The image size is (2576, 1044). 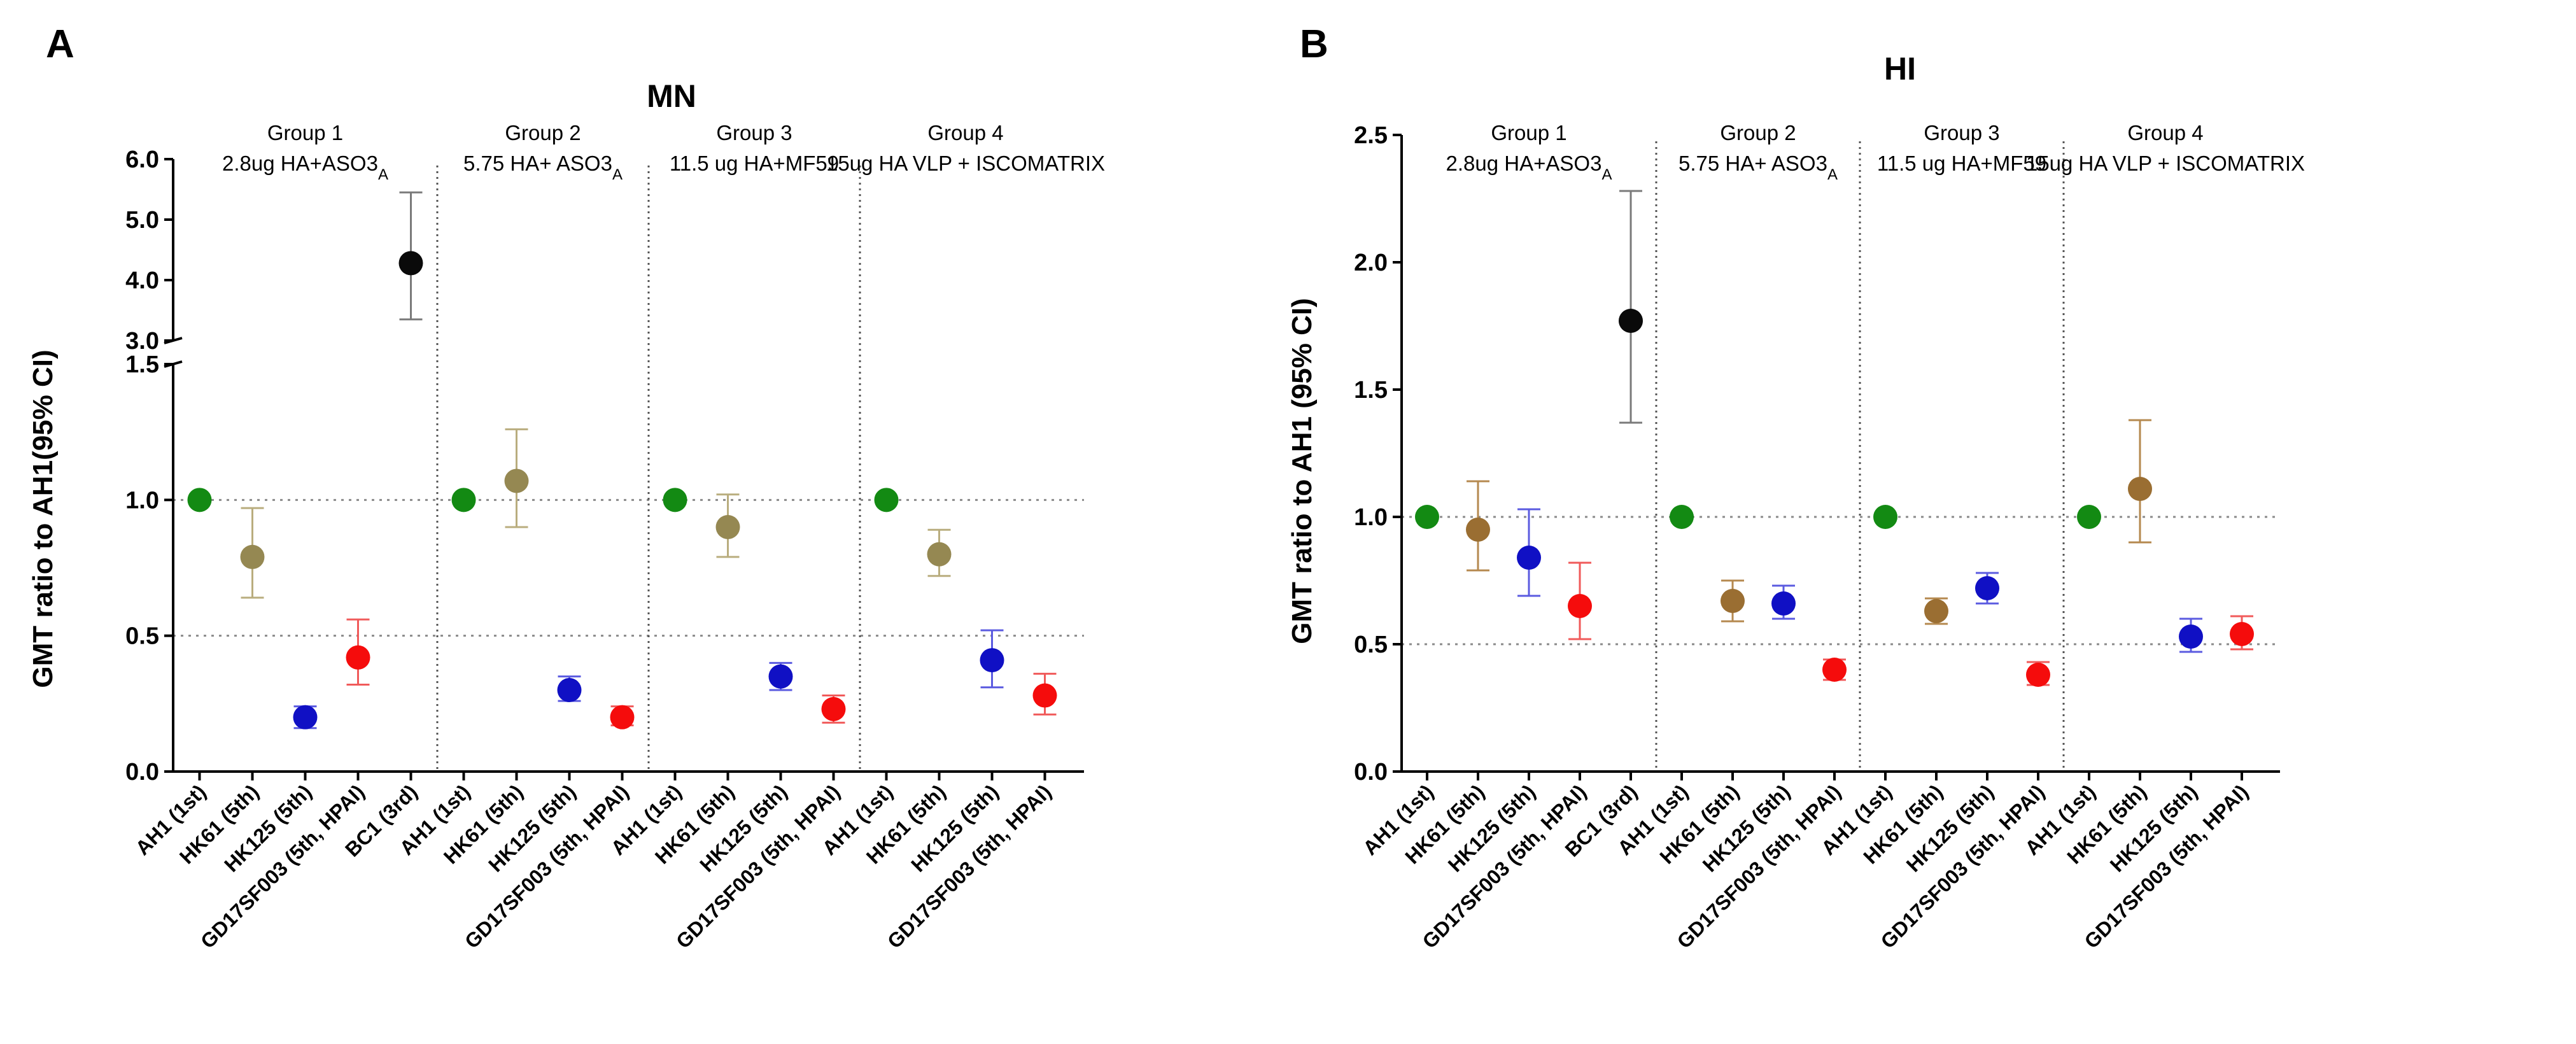 What do you see at coordinates (142, 280) in the screenshot?
I see `y-tick-label: 4.0` at bounding box center [142, 280].